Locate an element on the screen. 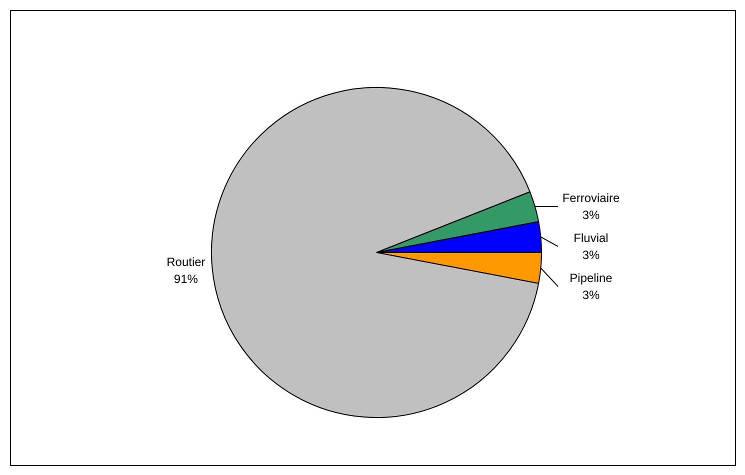  slice-label: Pipeline is located at coordinates (591, 278).